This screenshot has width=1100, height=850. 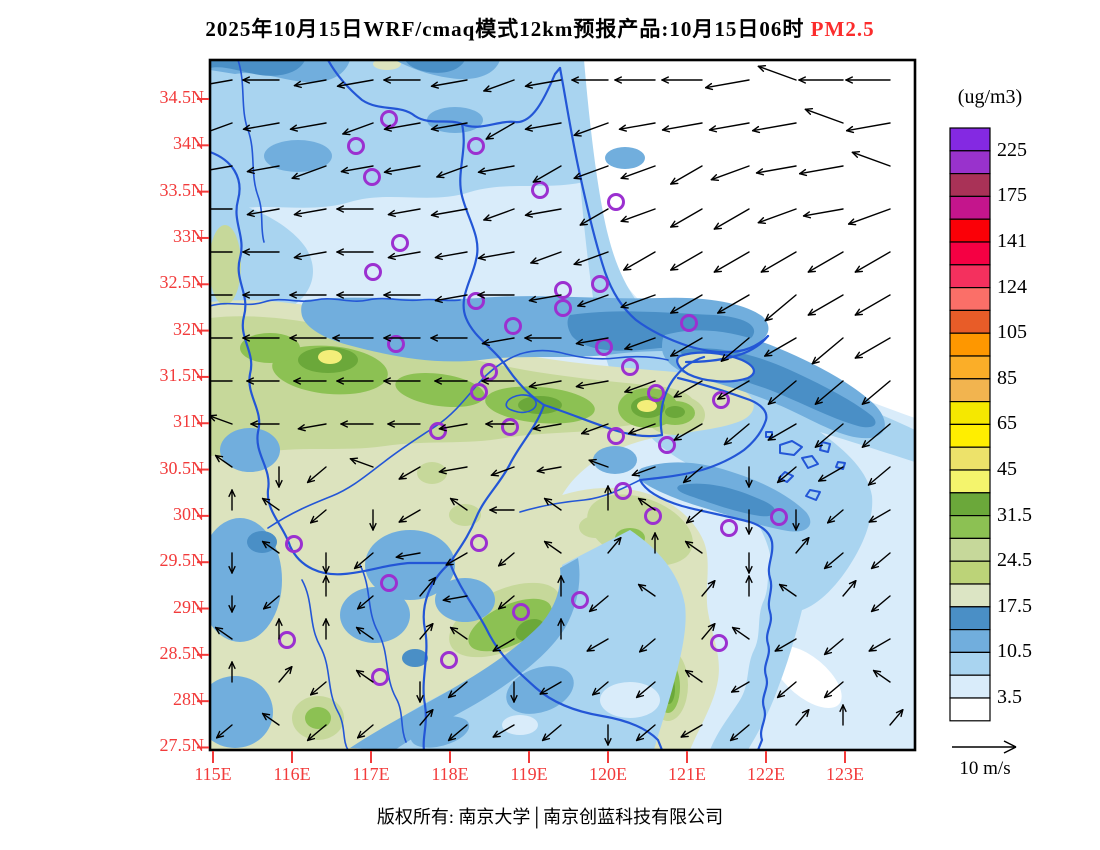 I want to click on lat-label: 31.5N, so click(x=182, y=374).